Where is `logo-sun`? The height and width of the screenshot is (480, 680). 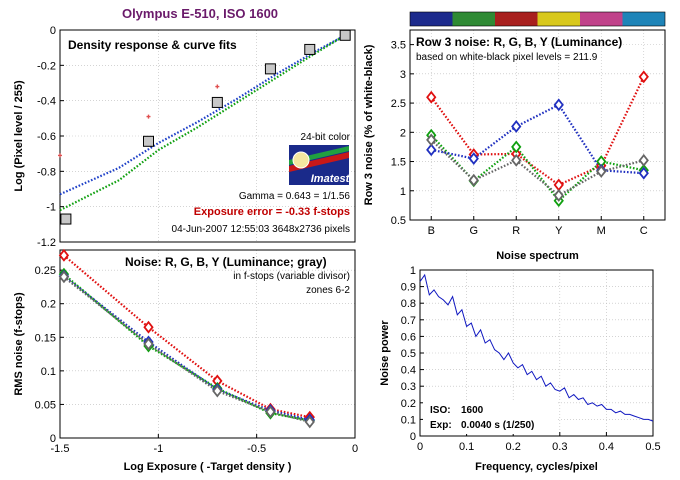 logo-sun is located at coordinates (301, 160).